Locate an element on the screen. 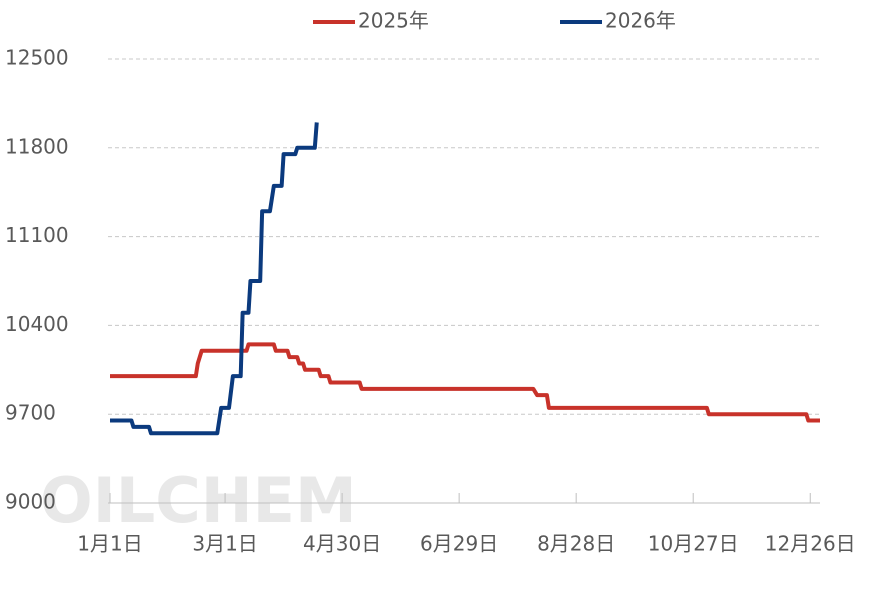 Image resolution: width=886 pixels, height=591 pixels. y-tick-label: 10400 is located at coordinates (37, 324).